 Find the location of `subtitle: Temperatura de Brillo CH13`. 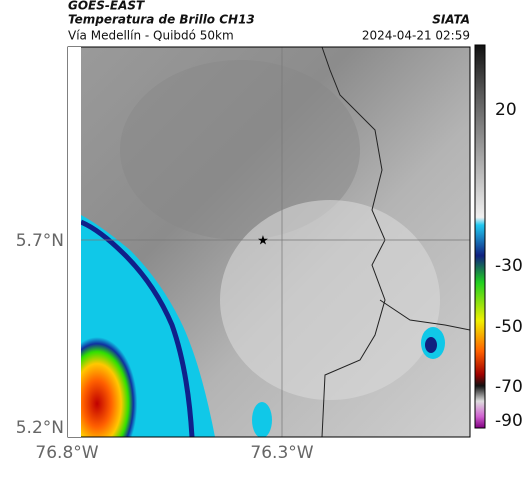

subtitle: Temperatura de Brillo CH13 is located at coordinates (161, 20).